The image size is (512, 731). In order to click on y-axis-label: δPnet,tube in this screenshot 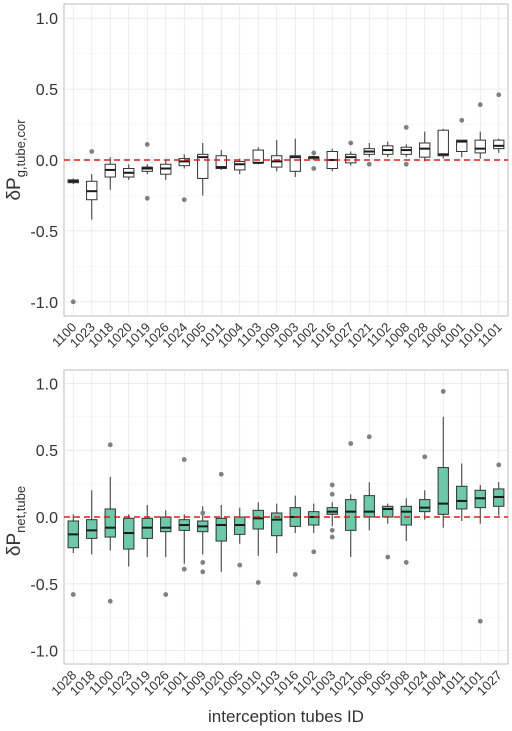, I will do `click(16, 521)`.